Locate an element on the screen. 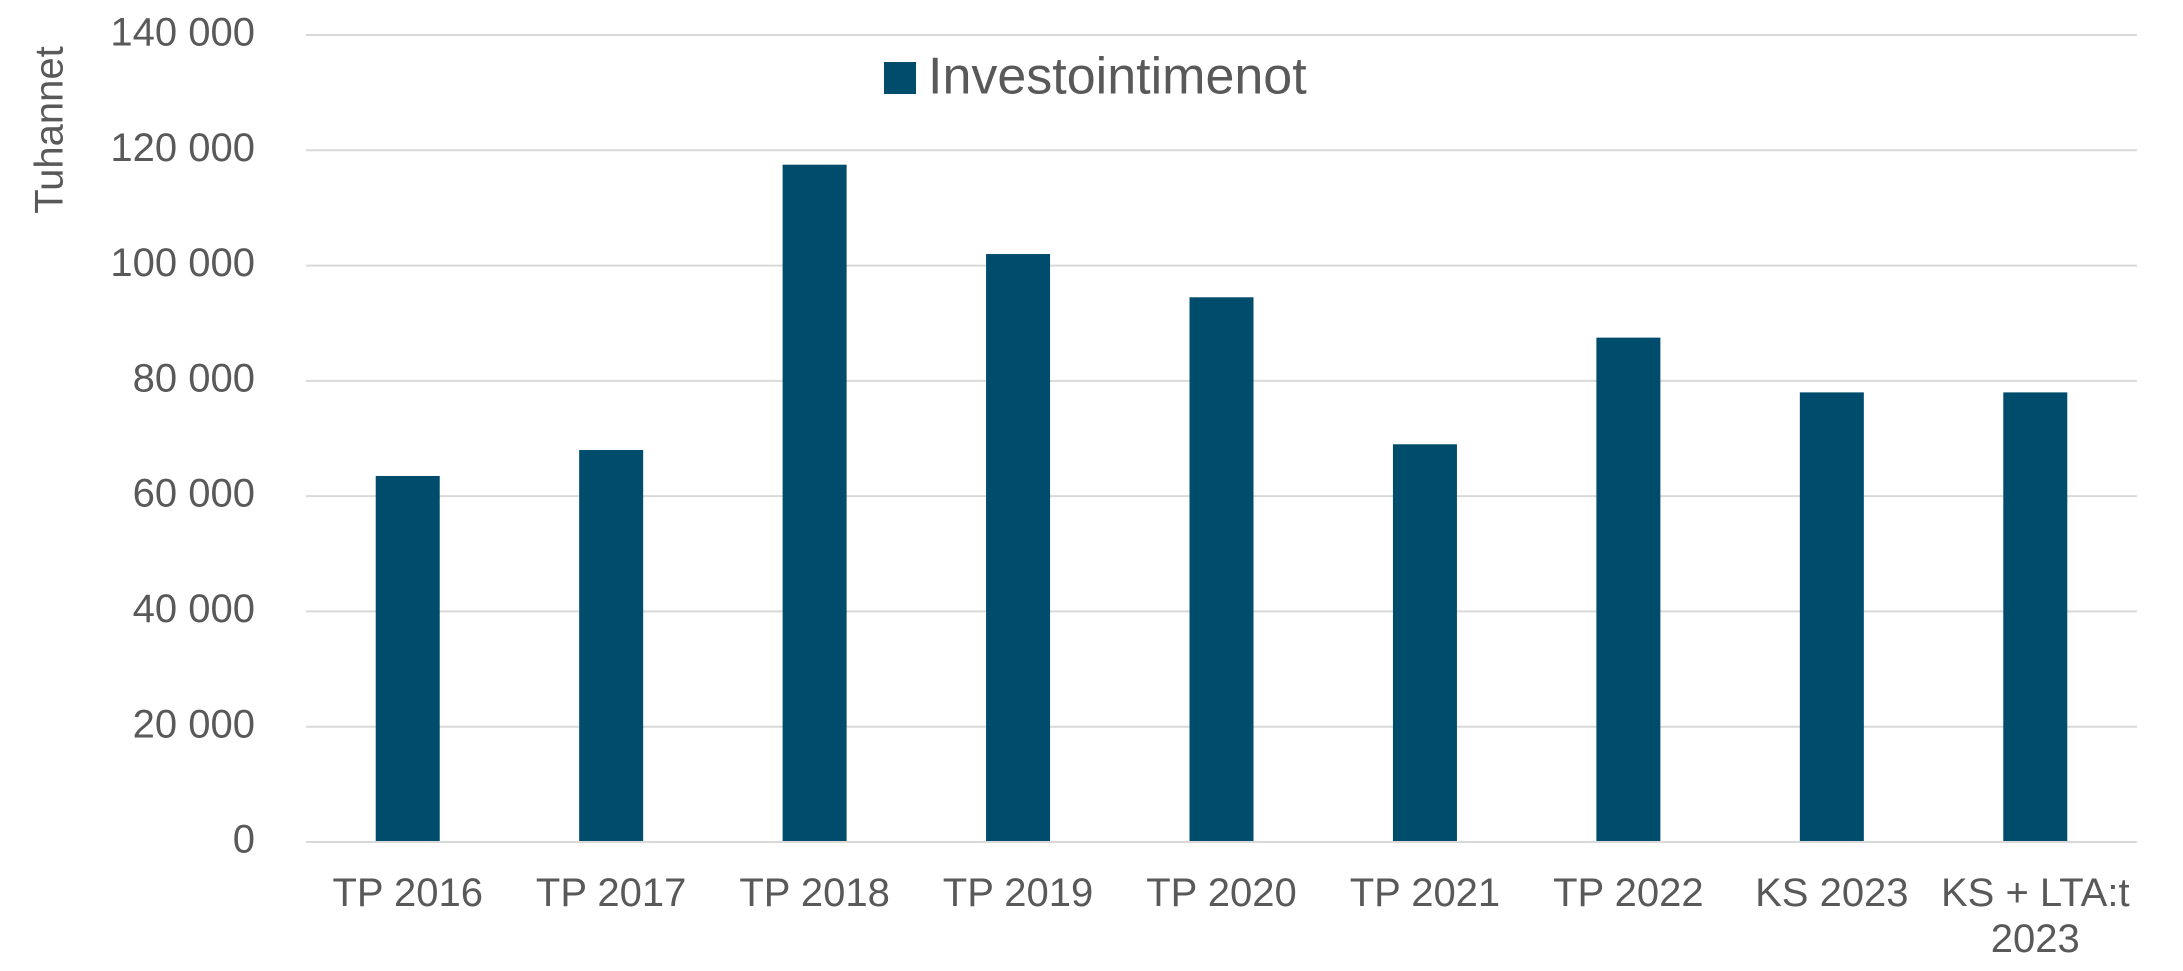  x-tick-label: TP 2022 is located at coordinates (1628, 893).